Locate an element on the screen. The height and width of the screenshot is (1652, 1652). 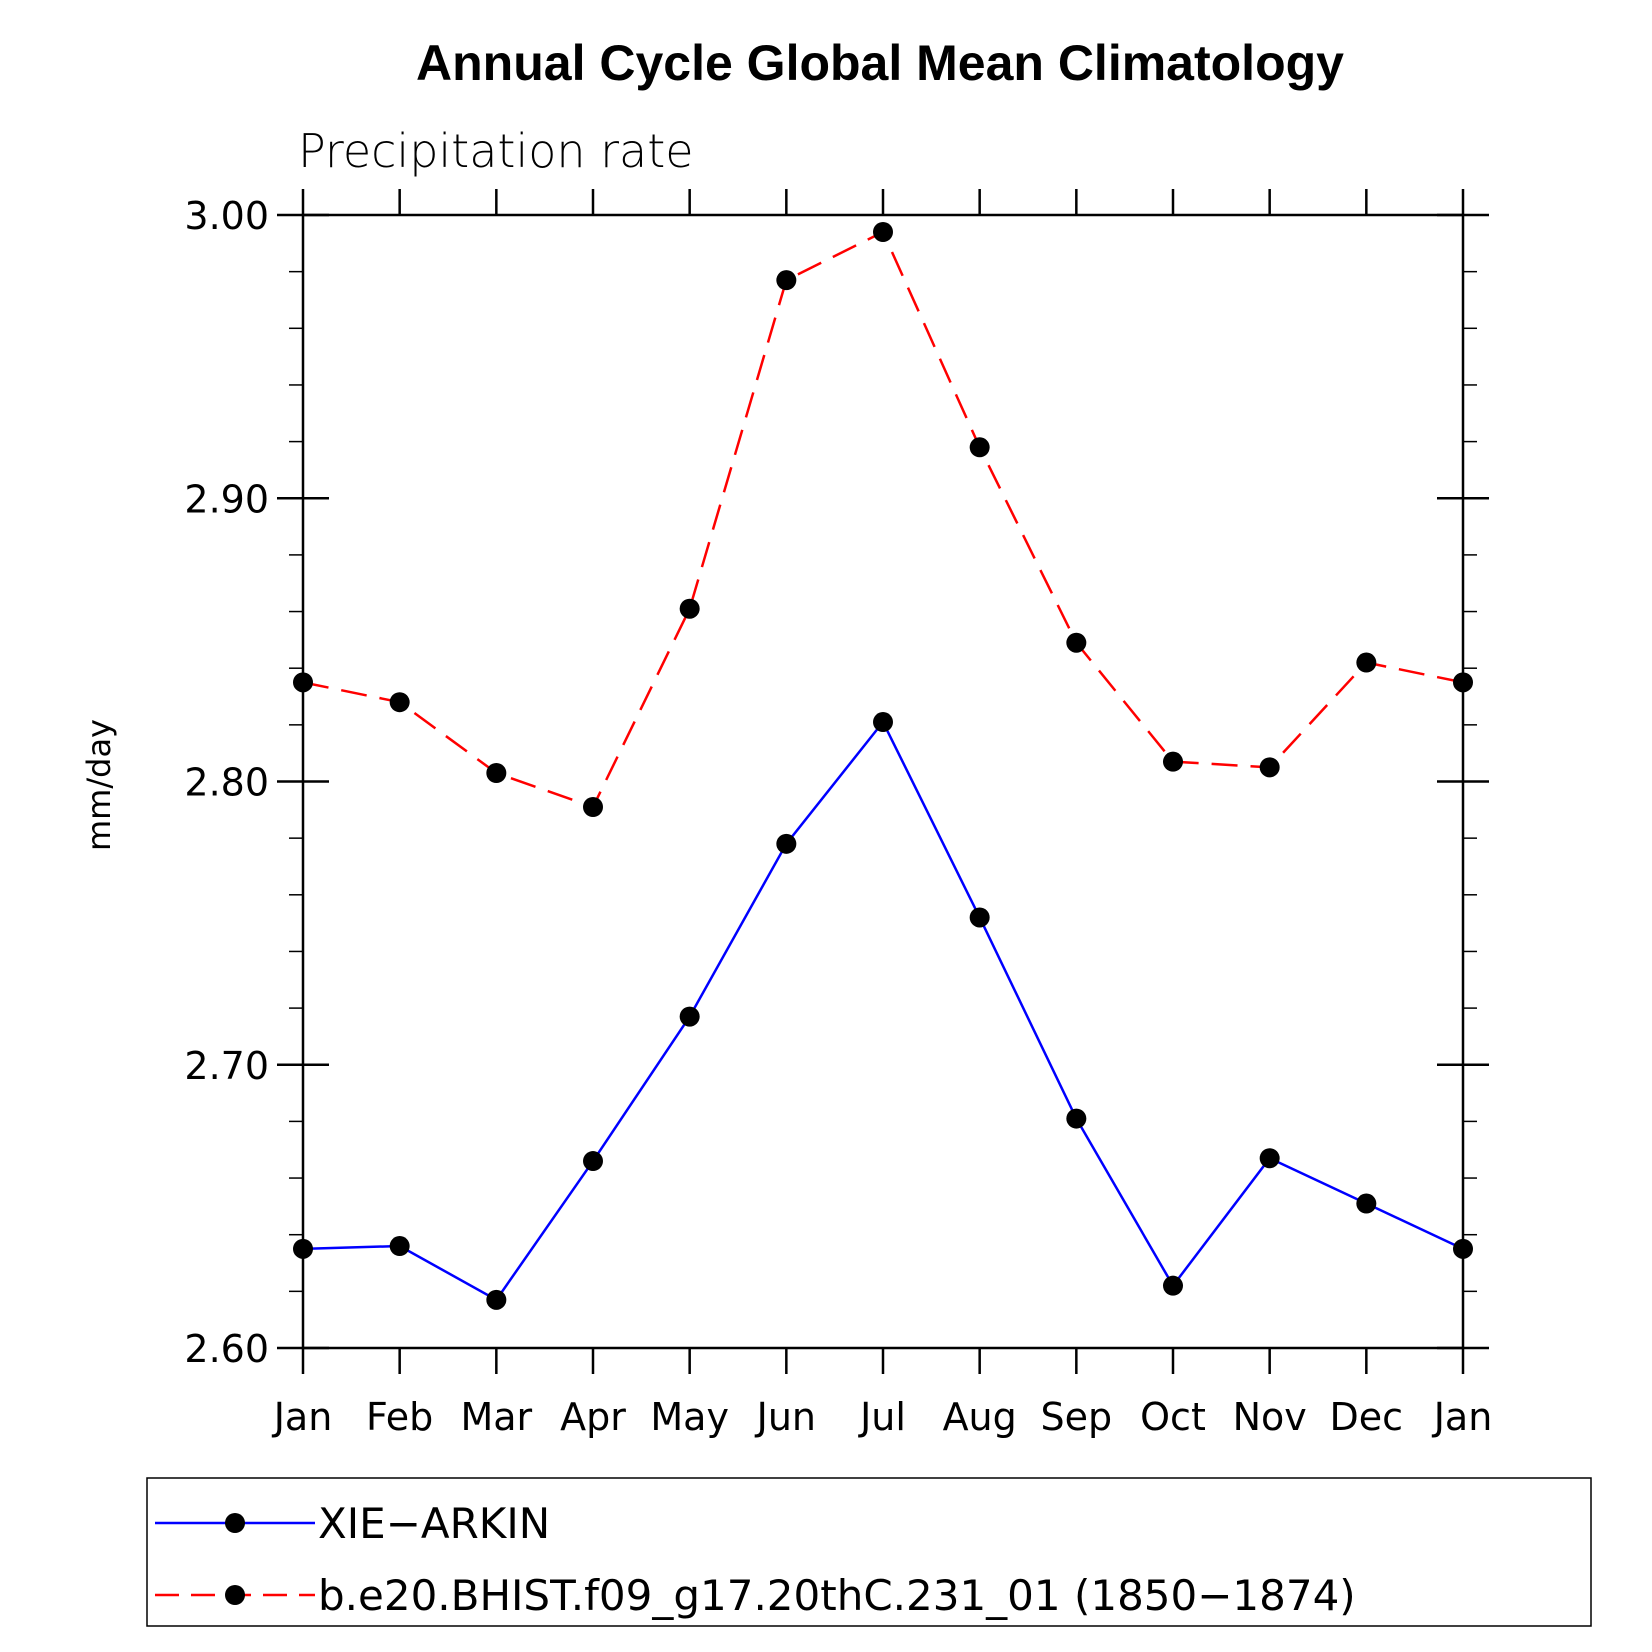
x-tick-label: Apr is located at coordinates (593, 1417).